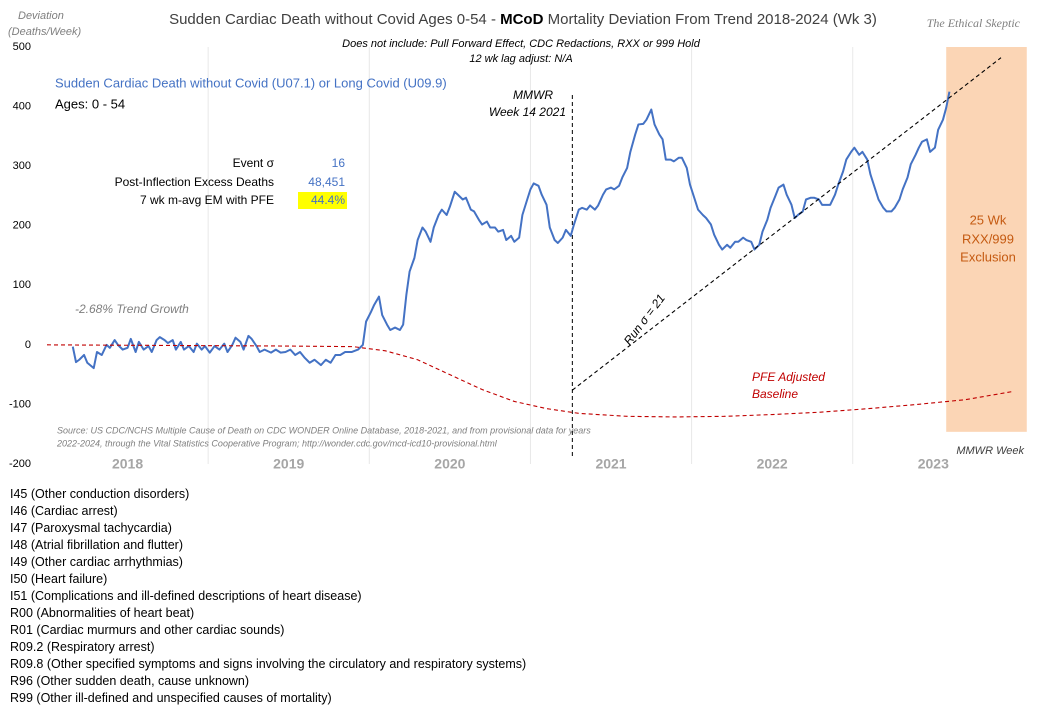 This screenshot has height=716, width=1044. What do you see at coordinates (288, 464) in the screenshot?
I see `x-tick-label: 2019` at bounding box center [288, 464].